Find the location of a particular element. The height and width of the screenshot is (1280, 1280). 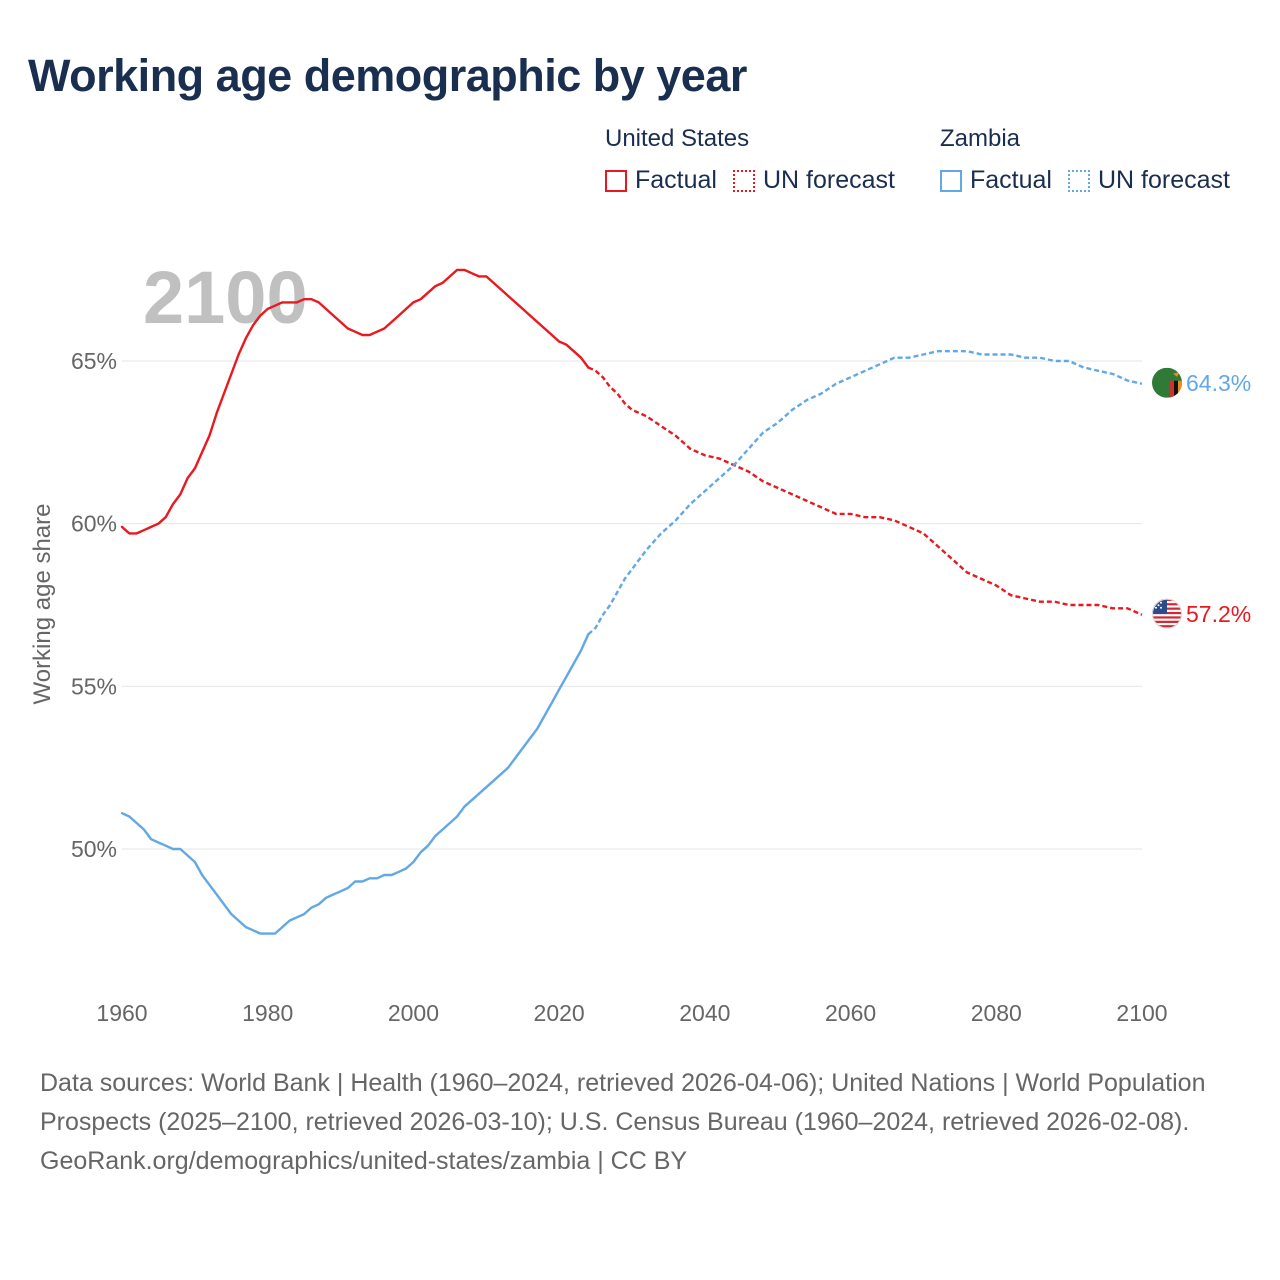

legend-title-united-states: United States is located at coordinates (677, 138).